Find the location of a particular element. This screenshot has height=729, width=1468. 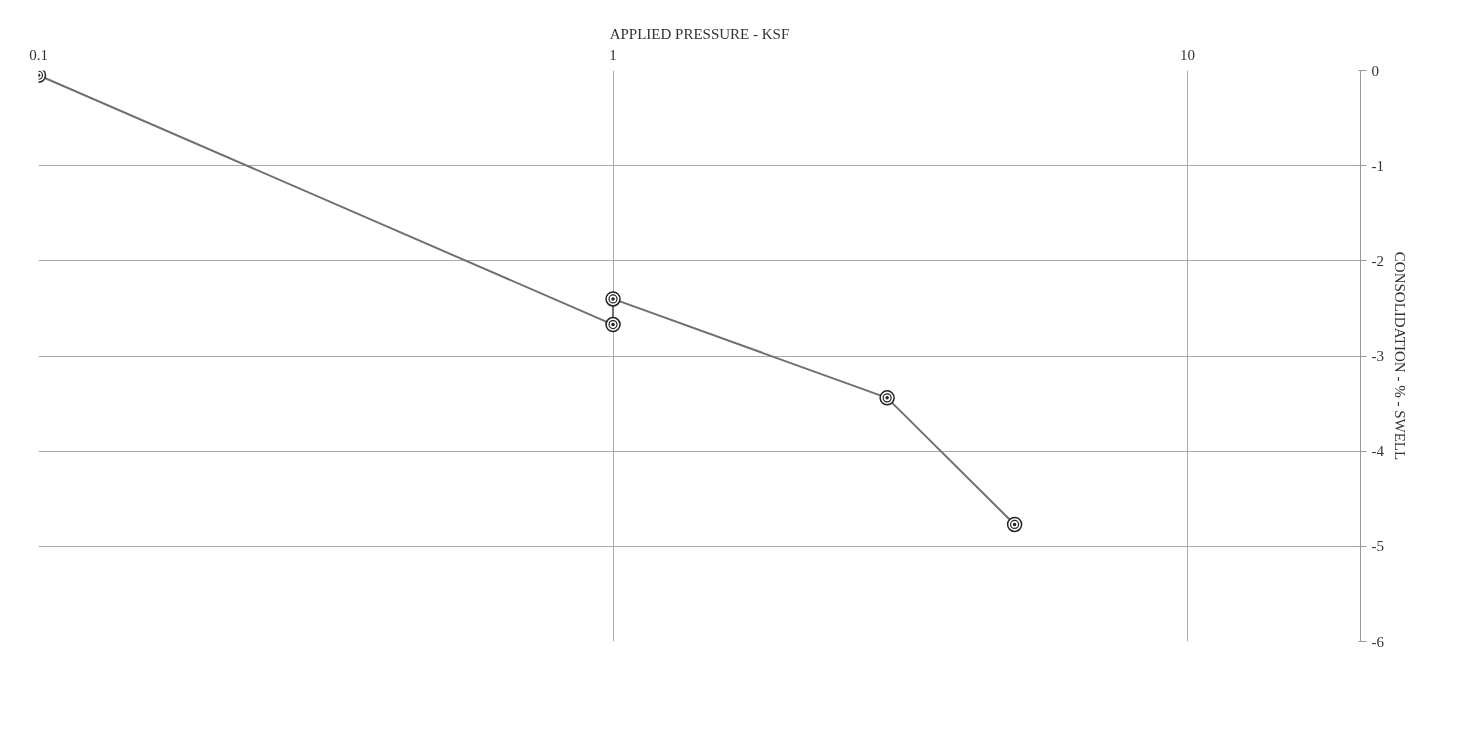

y-tick-label: 0 is located at coordinates (1375, 70).